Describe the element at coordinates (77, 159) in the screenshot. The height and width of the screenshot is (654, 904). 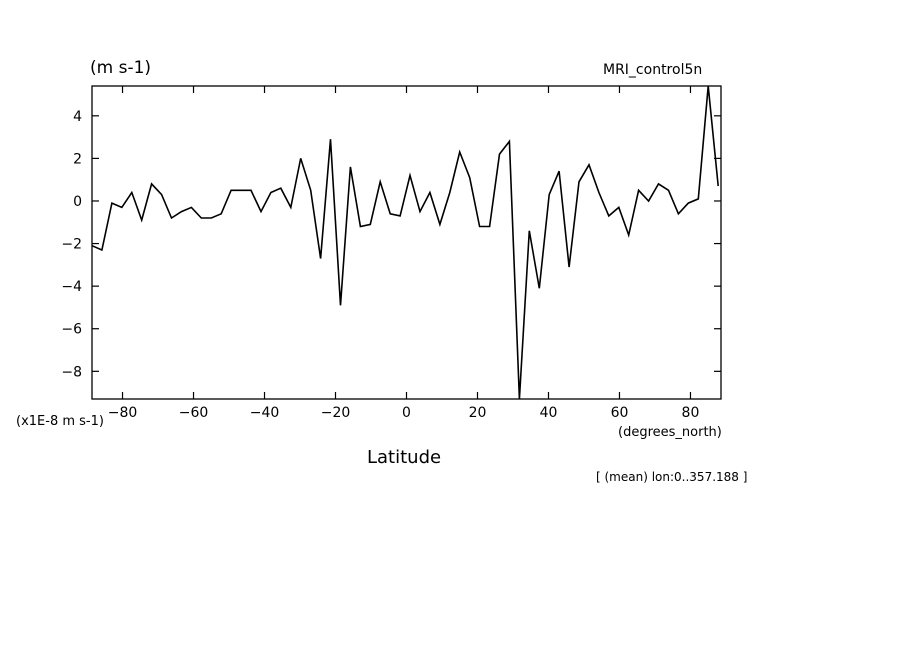
I see `y-tick-label: 2` at that location.